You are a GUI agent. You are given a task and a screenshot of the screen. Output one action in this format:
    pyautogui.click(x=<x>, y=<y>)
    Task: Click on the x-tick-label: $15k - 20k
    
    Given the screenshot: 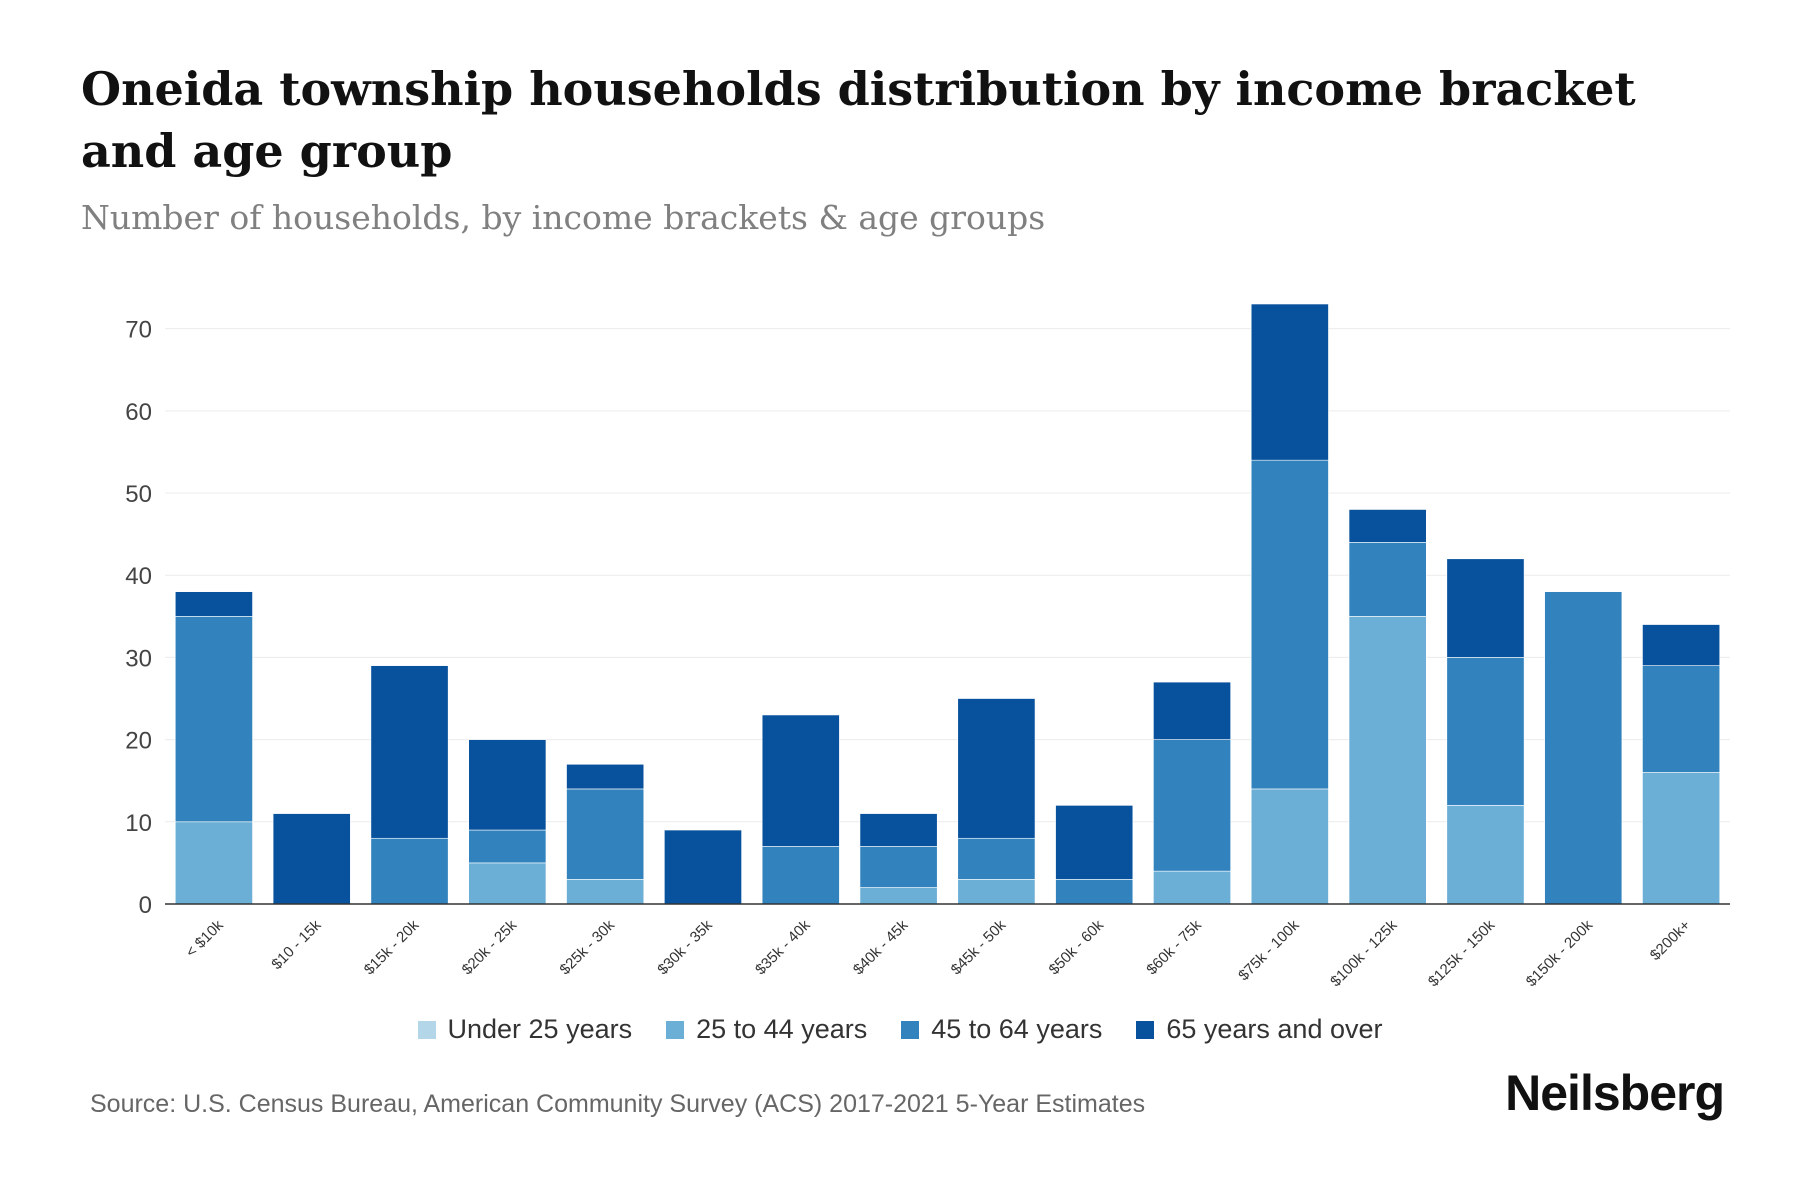 What is the action you would take?
    pyautogui.click(x=392, y=947)
    